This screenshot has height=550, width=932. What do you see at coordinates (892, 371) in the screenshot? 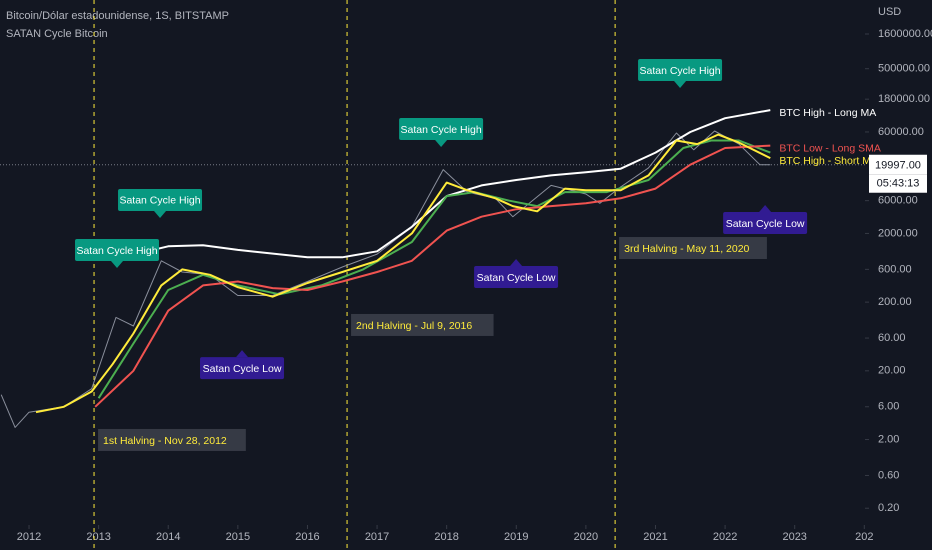
I see `y-tick-label: 20.00` at bounding box center [892, 371].